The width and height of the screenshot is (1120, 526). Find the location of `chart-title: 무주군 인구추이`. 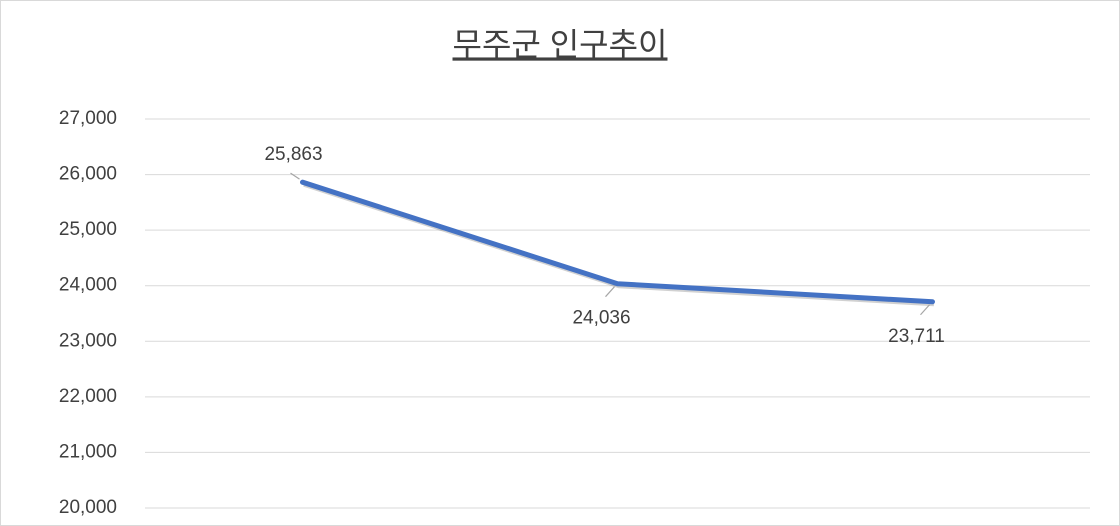

chart-title: 무주군 인구추이 is located at coordinates (560, 44).